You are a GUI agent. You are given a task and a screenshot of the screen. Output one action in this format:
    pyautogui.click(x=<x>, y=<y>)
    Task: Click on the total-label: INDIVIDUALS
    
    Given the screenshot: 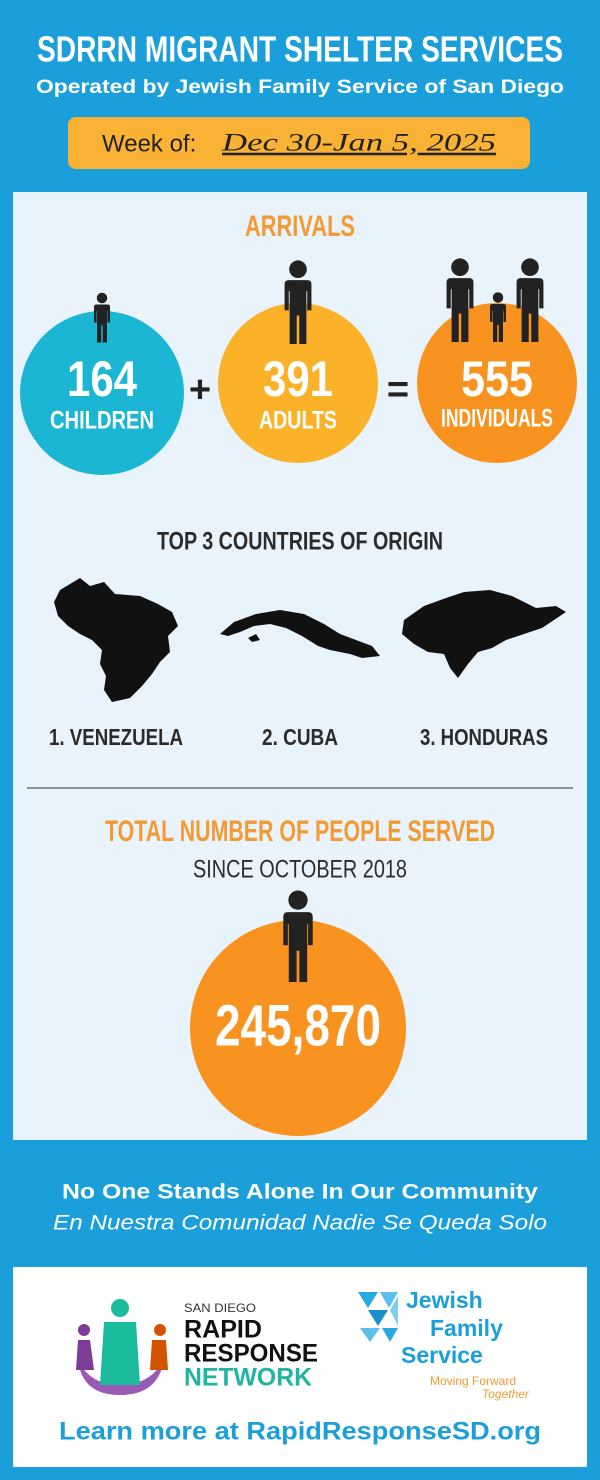 What is the action you would take?
    pyautogui.click(x=497, y=419)
    